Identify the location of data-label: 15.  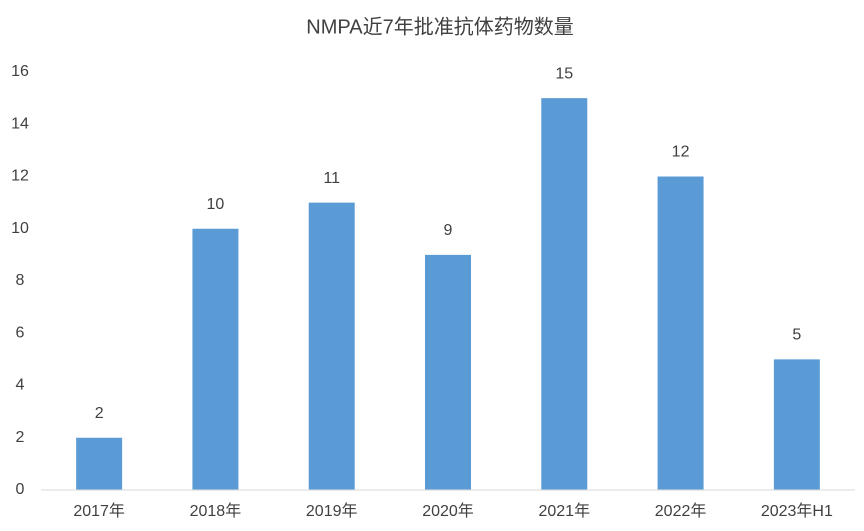
(564, 73).